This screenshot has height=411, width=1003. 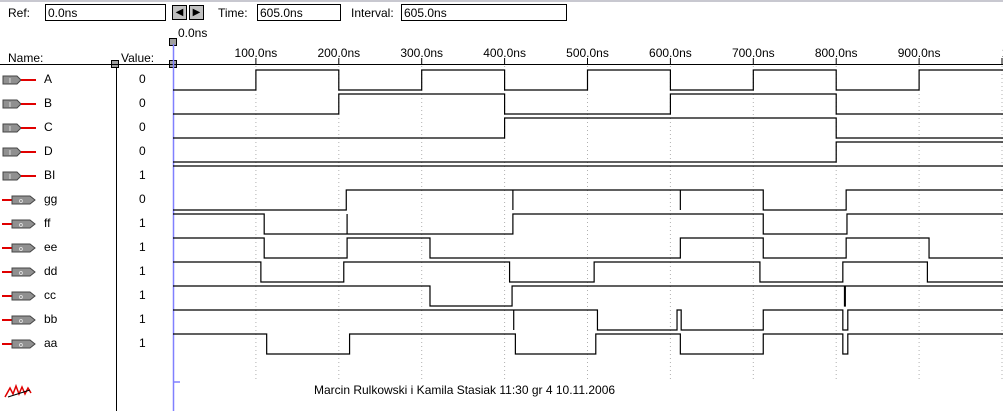 What do you see at coordinates (504, 53) in the screenshot?
I see `time-label: 400.0ns` at bounding box center [504, 53].